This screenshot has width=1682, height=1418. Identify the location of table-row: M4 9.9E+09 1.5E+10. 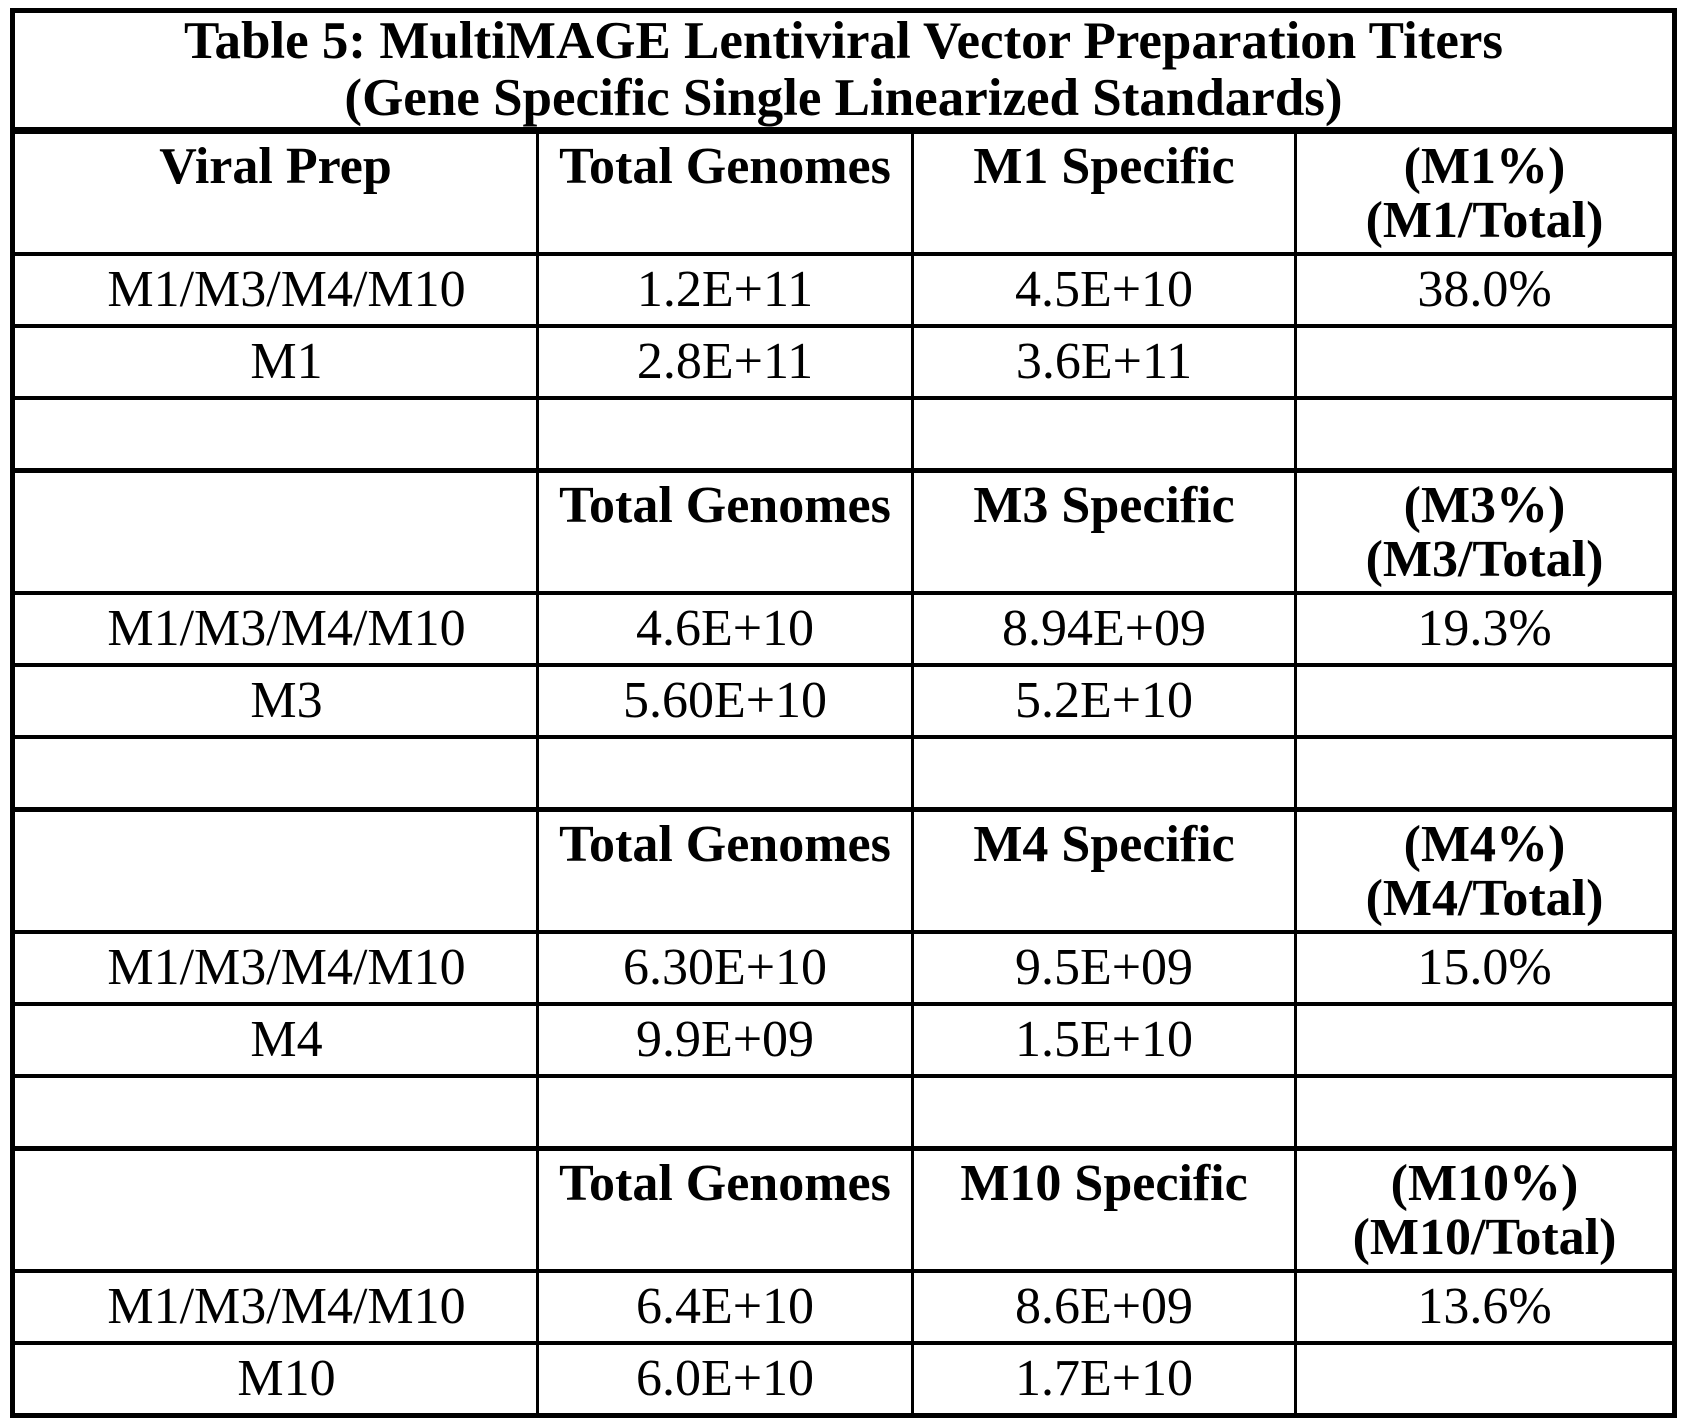
(843, 1040).